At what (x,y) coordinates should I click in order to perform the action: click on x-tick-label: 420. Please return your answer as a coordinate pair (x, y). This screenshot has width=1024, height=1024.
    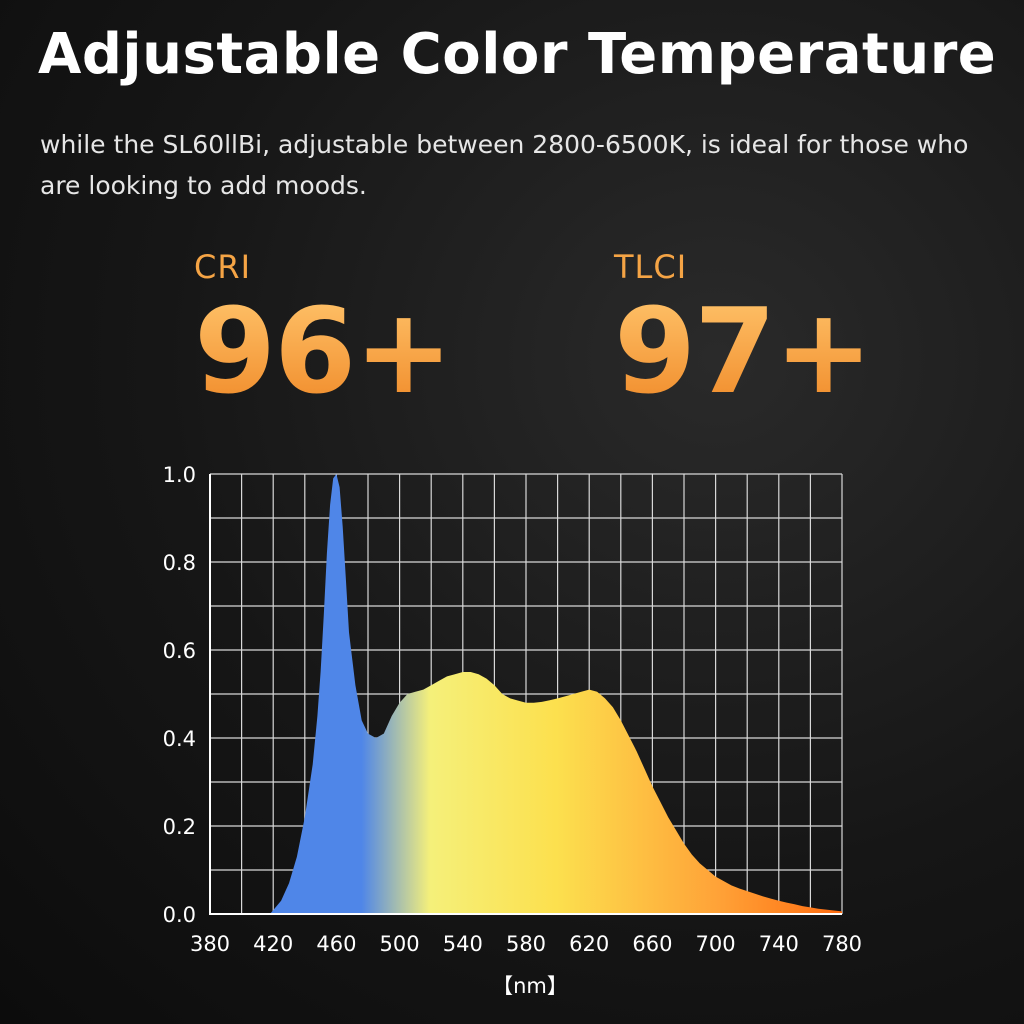
    Looking at the image, I should click on (273, 944).